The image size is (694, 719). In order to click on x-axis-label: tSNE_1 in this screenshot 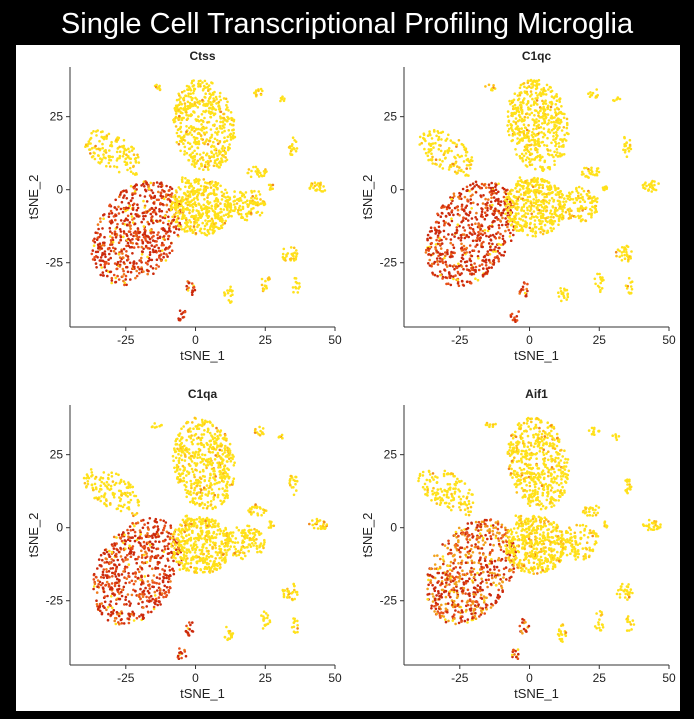, I will do `click(202, 355)`.